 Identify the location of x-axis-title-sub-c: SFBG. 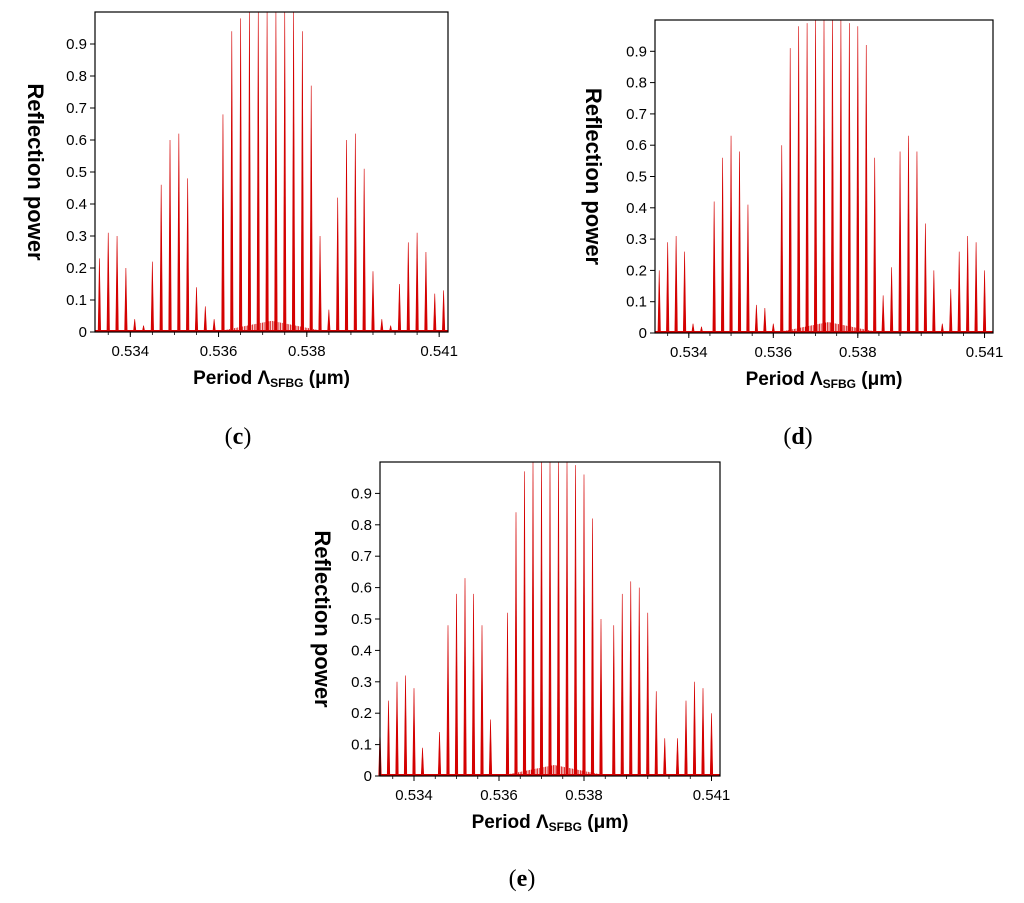
(286, 383).